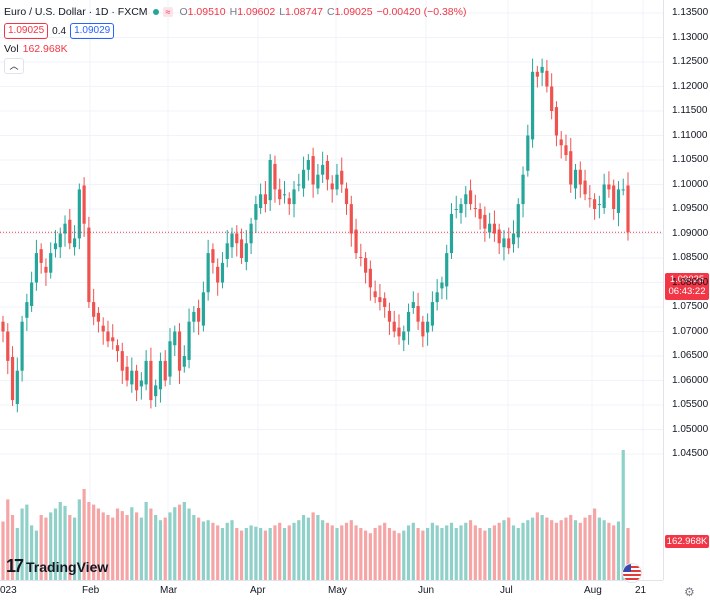 The image size is (710, 601). Describe the element at coordinates (426, 590) in the screenshot. I see `time-tick-label: Jun` at that location.